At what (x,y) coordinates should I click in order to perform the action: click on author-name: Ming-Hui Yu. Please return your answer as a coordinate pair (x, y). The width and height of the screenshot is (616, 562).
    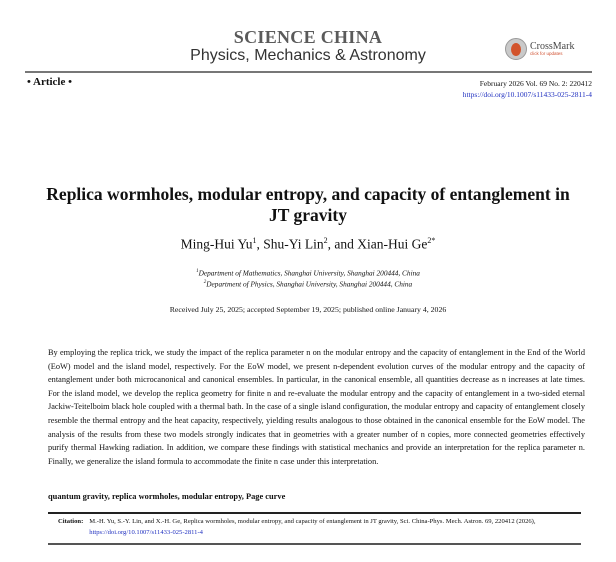
    Looking at the image, I should click on (216, 244).